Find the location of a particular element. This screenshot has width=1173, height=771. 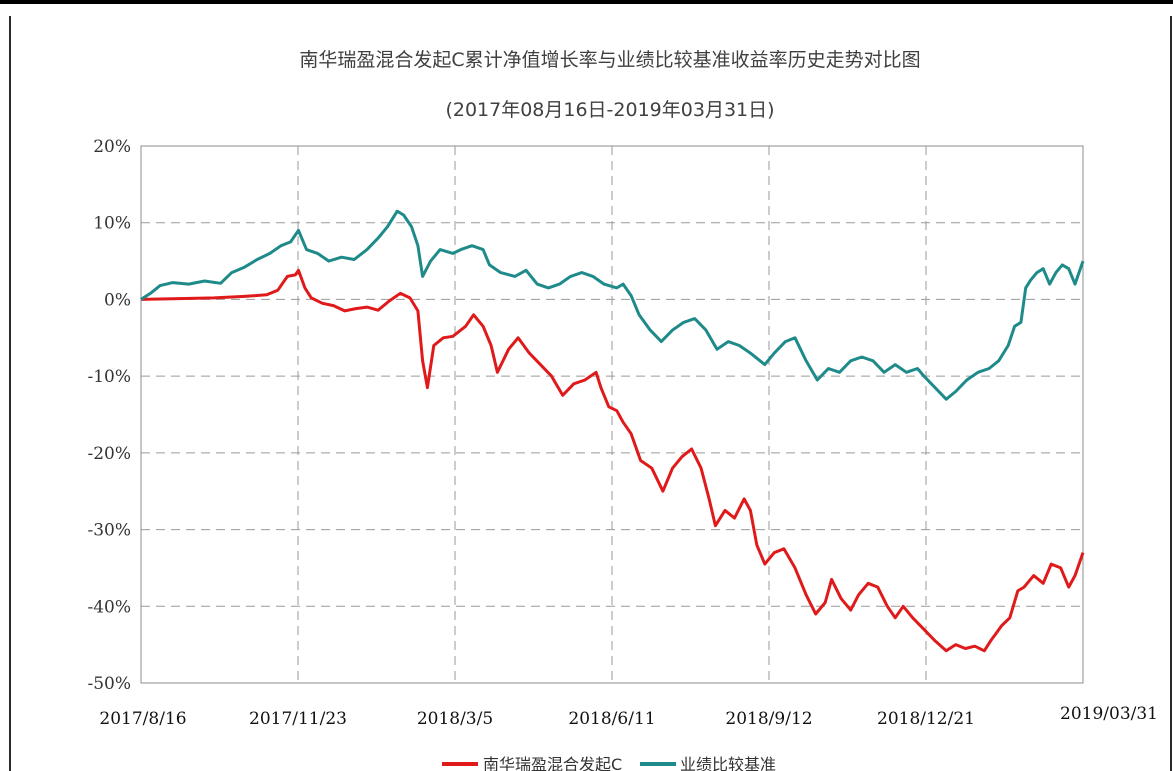

legend-label: 南华瑞盈混合发起C is located at coordinates (552, 763).